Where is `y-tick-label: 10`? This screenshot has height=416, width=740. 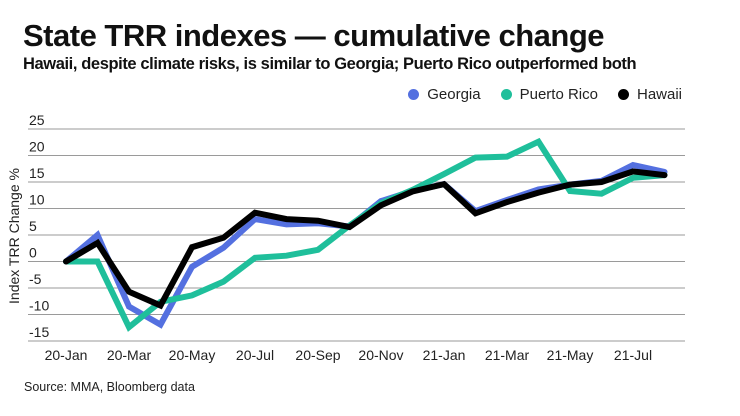 y-tick-label: 10 is located at coordinates (37, 200).